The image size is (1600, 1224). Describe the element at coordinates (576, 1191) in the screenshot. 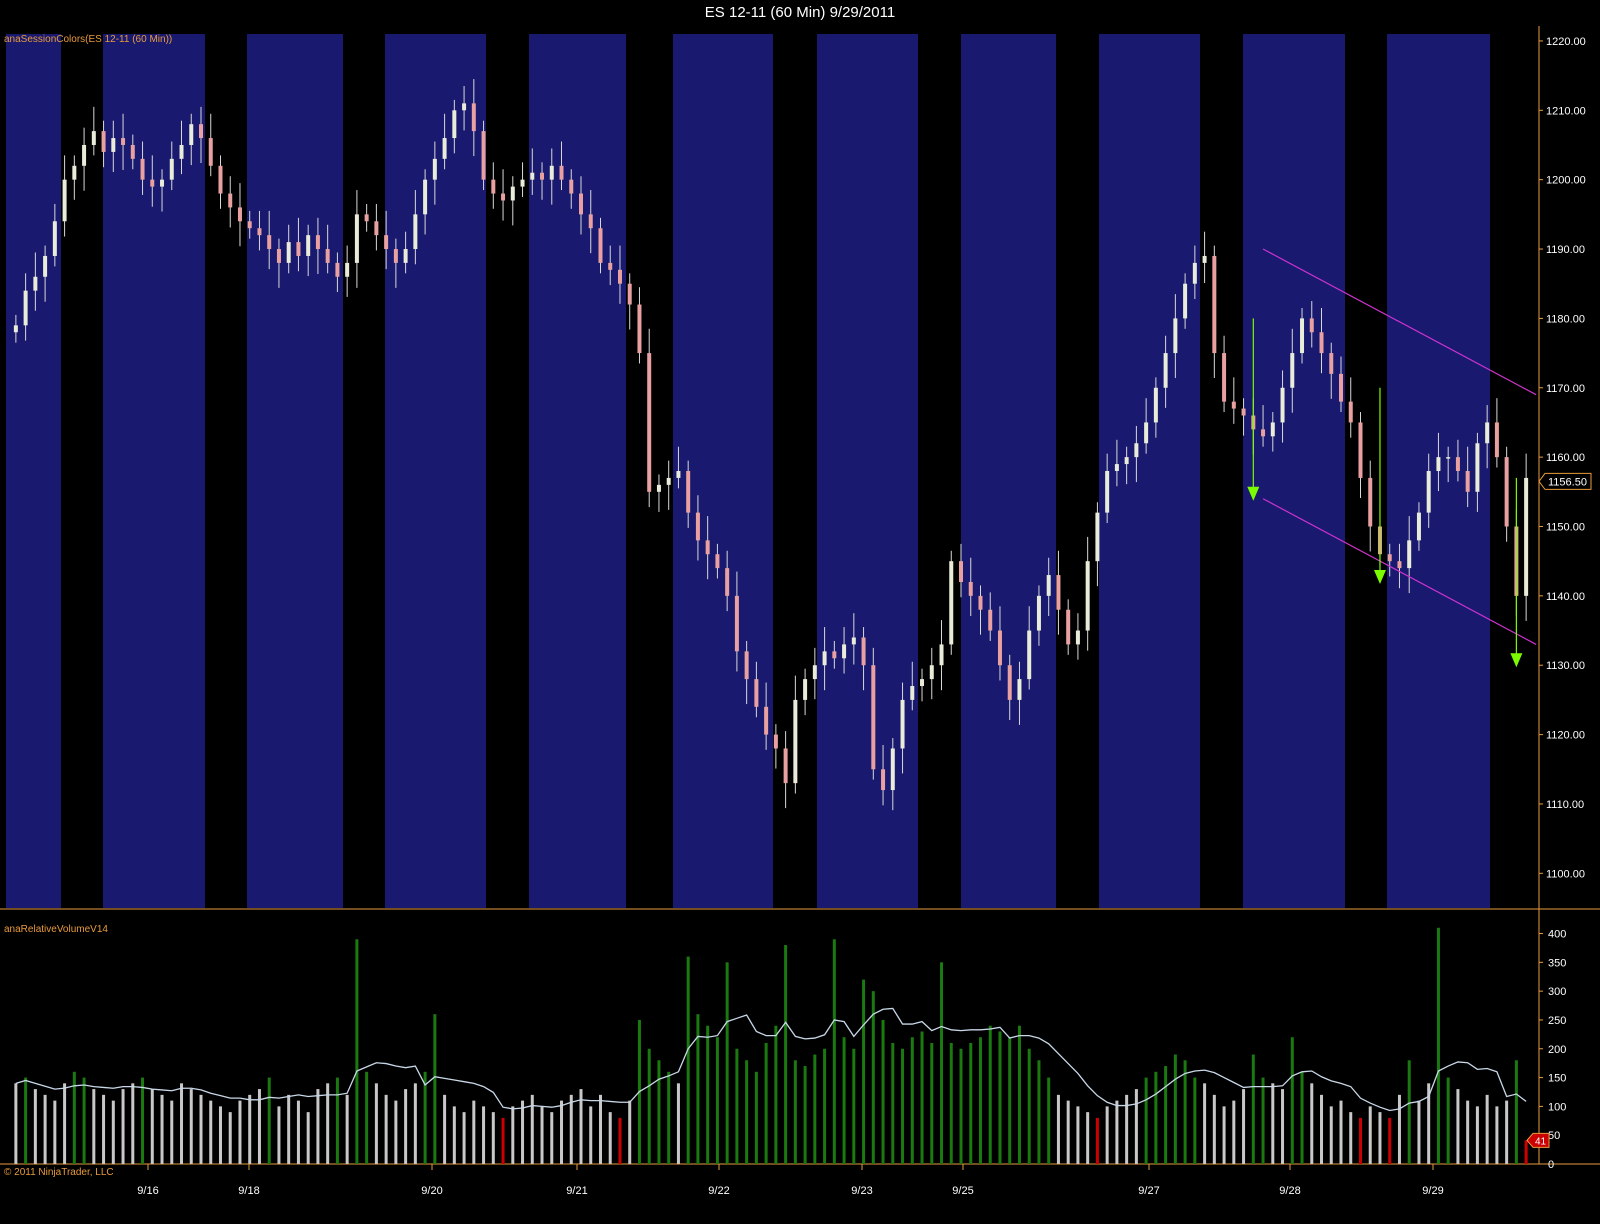

I see `time-tick-label: 9/21` at that location.